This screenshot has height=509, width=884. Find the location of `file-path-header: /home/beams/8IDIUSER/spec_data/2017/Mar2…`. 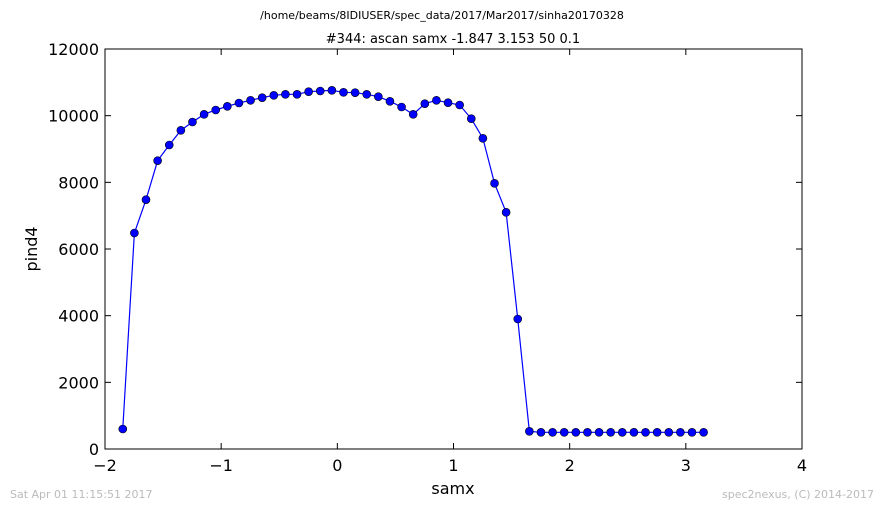

file-path-header: /home/beams/8IDIUSER/spec_data/2017/Mar2… is located at coordinates (442, 15).